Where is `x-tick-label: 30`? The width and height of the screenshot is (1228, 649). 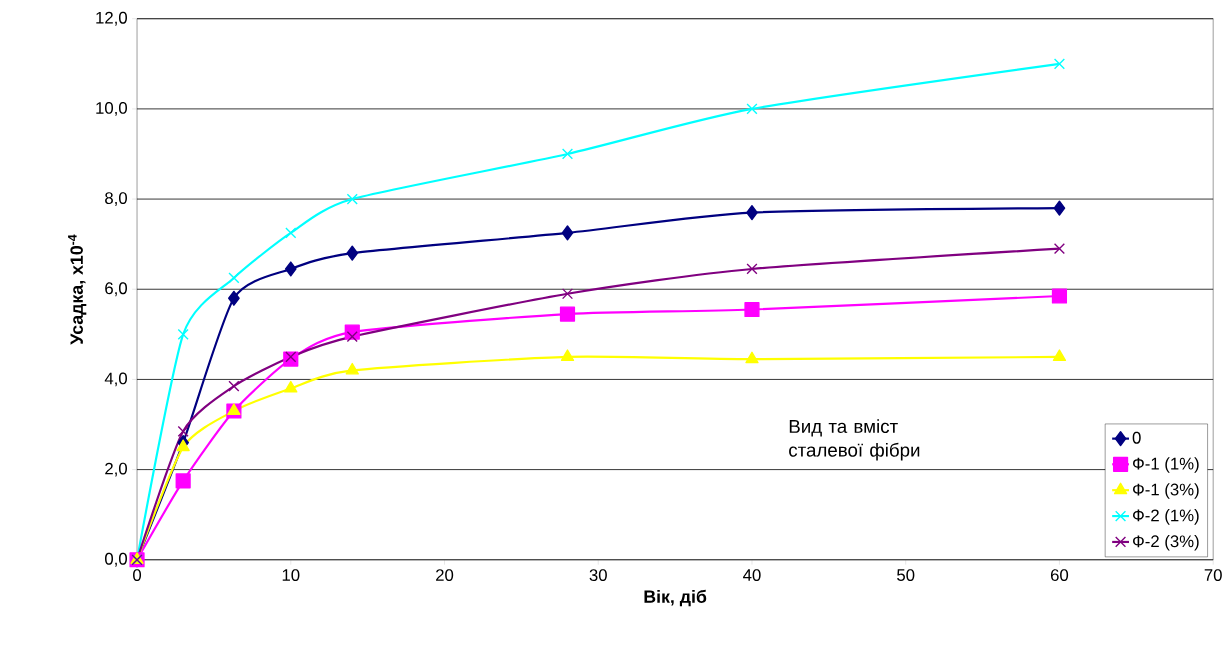
x-tick-label: 30 is located at coordinates (598, 574).